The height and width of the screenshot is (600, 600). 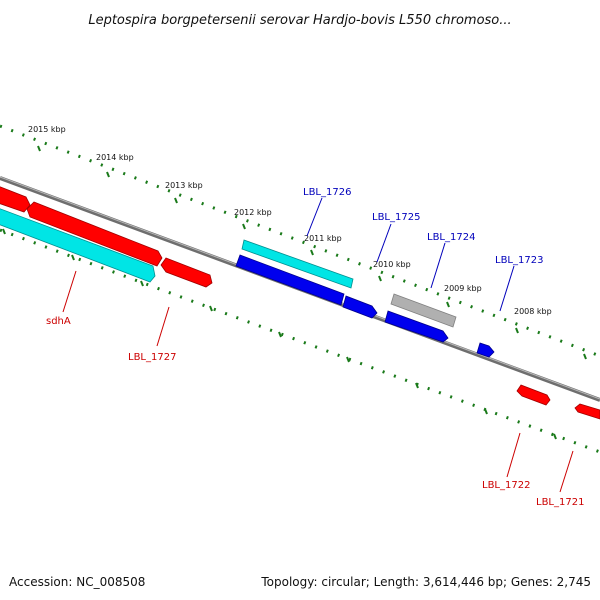 What do you see at coordinates (77, 582) in the screenshot?
I see `accession-text: Accession: NC_008508` at bounding box center [77, 582].